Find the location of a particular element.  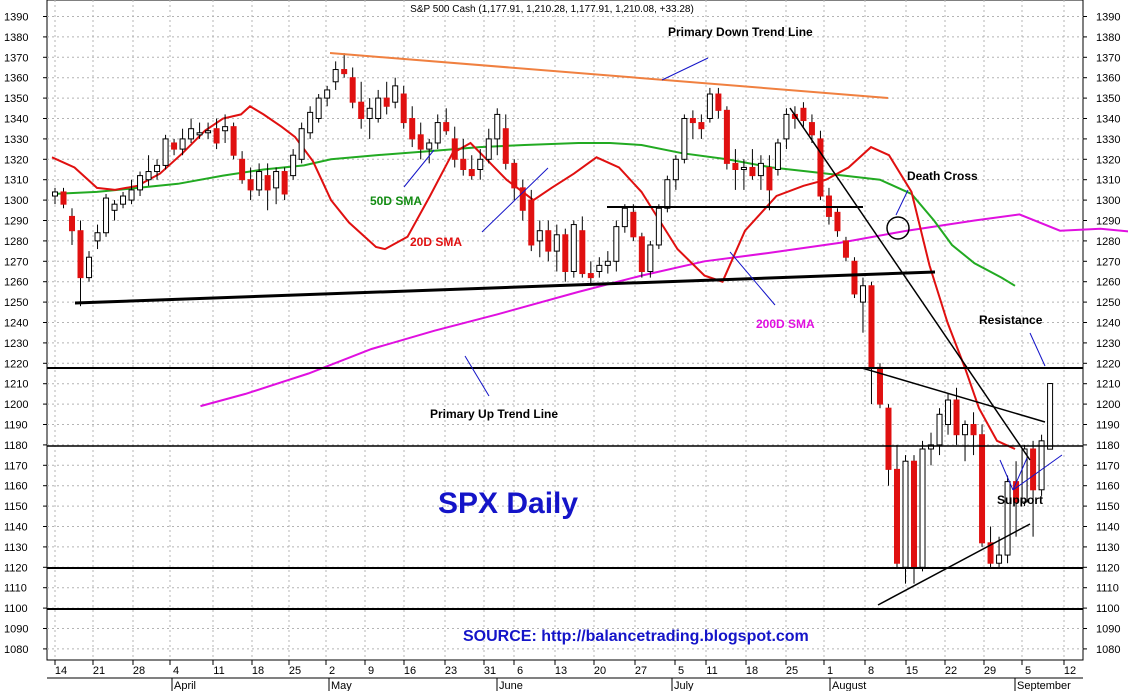

y-tick-label-left: 1080 is located at coordinates (16, 650).